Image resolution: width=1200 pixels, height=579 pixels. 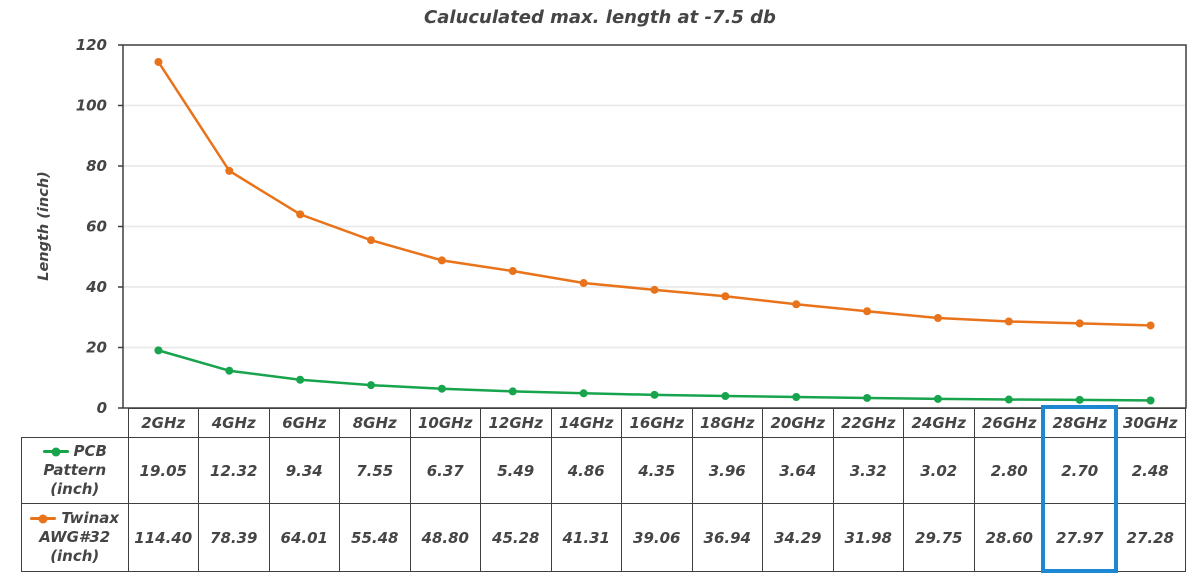 I want to click on value-cell: 36.94, so click(x=727, y=537).